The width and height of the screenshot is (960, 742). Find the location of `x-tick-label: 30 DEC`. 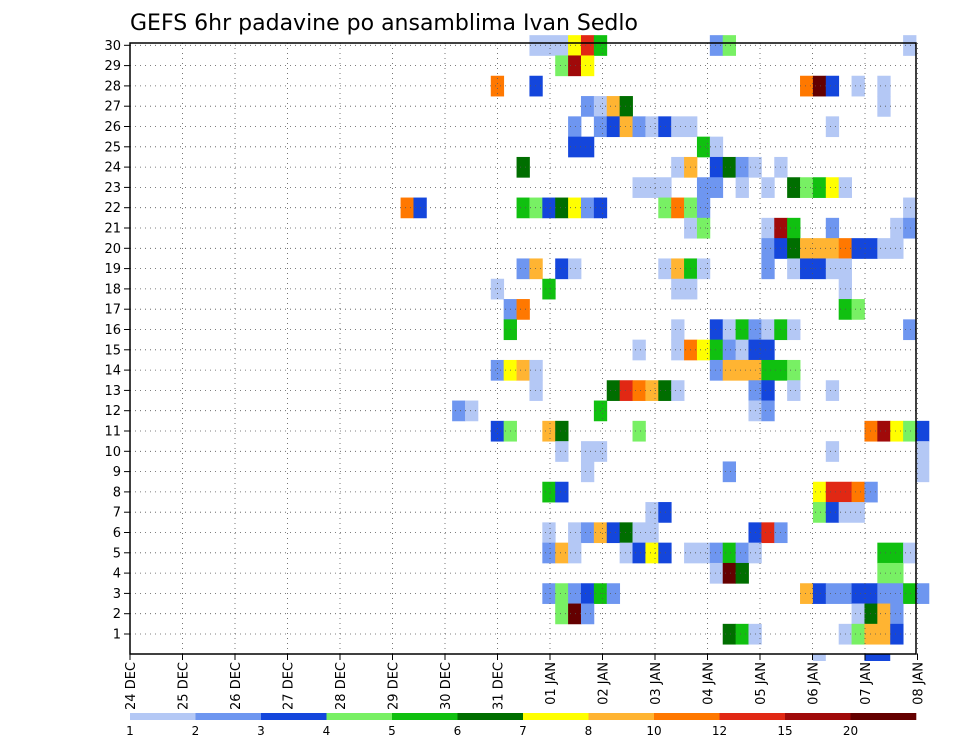

x-tick-label: 30 DEC is located at coordinates (446, 686).